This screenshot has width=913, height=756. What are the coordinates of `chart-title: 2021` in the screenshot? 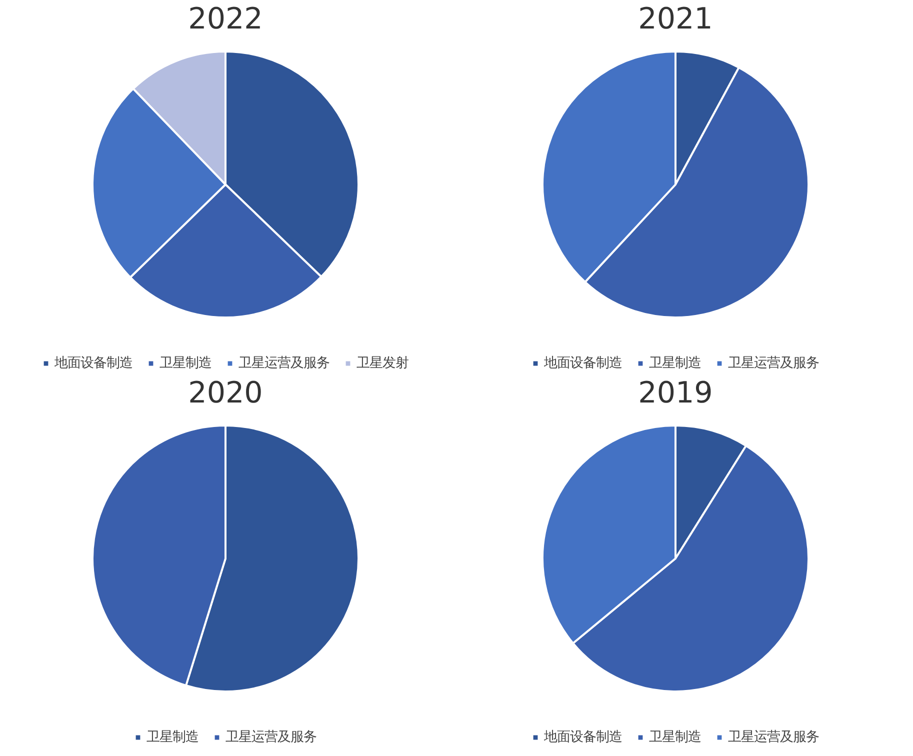 It's located at (675, 19).